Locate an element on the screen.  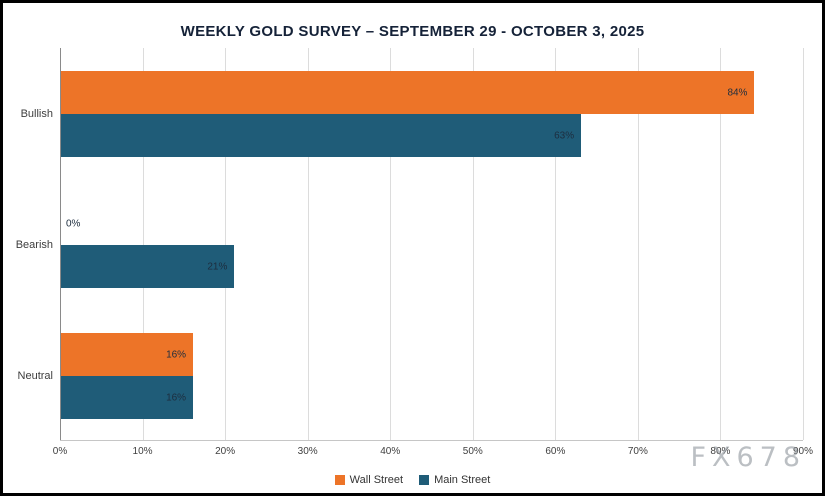
x-tick-label: 10% is located at coordinates (142, 451).